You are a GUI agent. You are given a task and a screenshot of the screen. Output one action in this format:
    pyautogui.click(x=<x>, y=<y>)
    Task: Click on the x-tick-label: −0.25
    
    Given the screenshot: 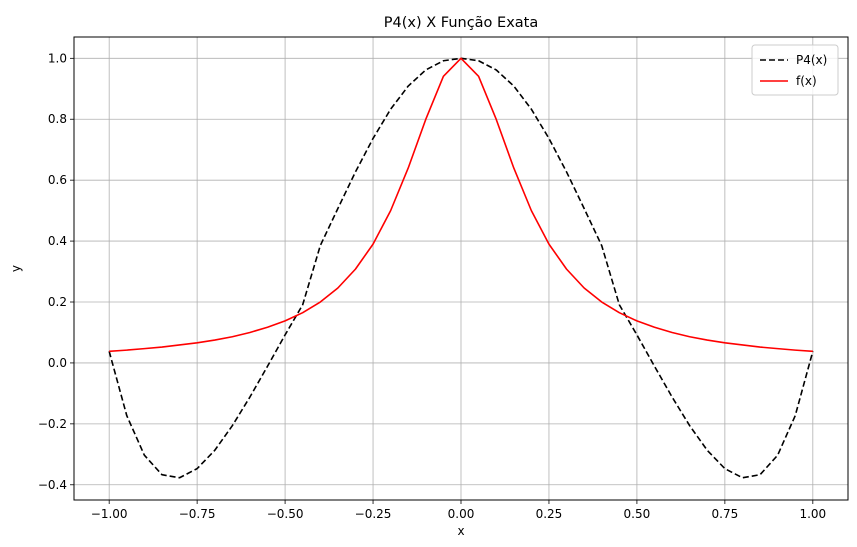 What is the action you would take?
    pyautogui.click(x=373, y=514)
    